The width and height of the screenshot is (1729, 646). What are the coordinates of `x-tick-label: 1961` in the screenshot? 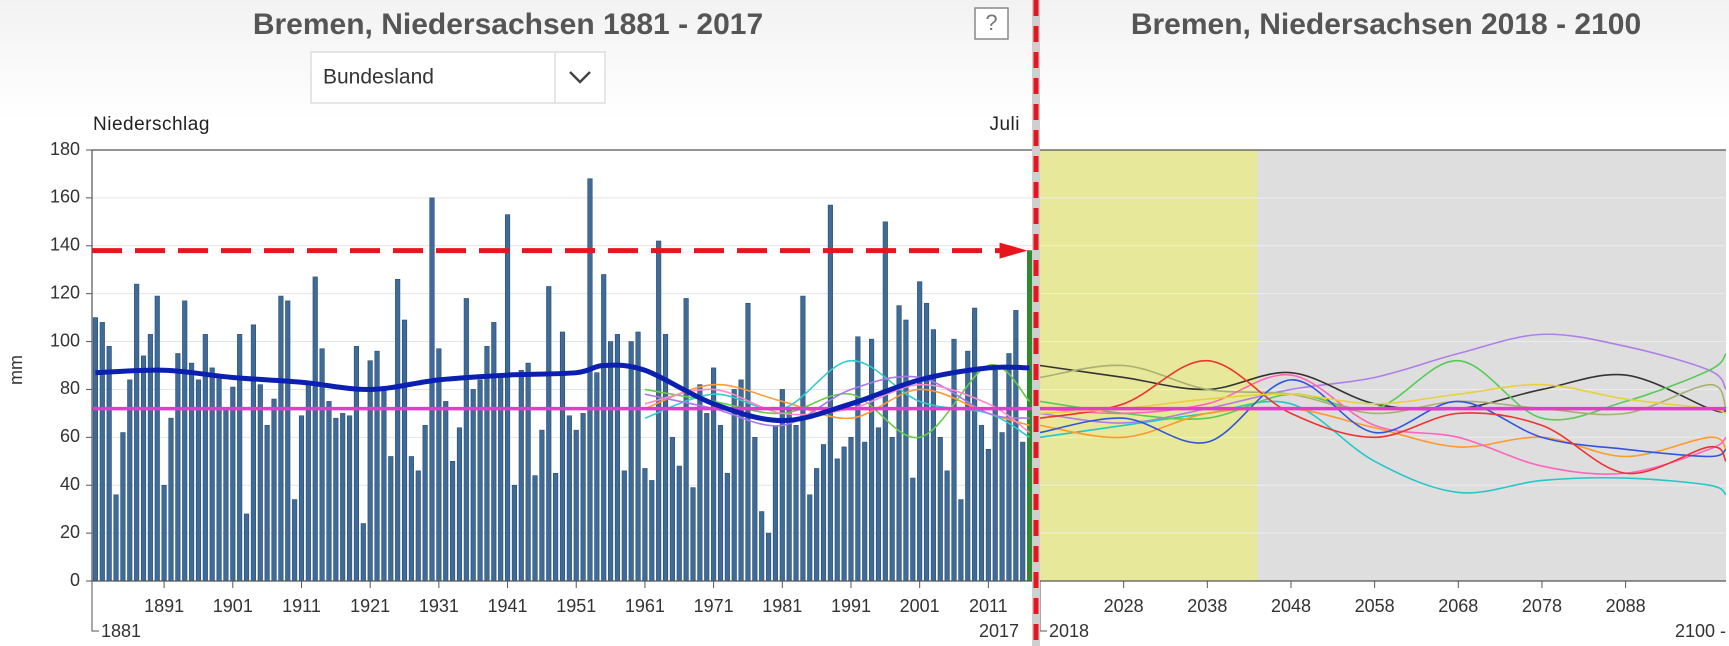 It's located at (645, 606).